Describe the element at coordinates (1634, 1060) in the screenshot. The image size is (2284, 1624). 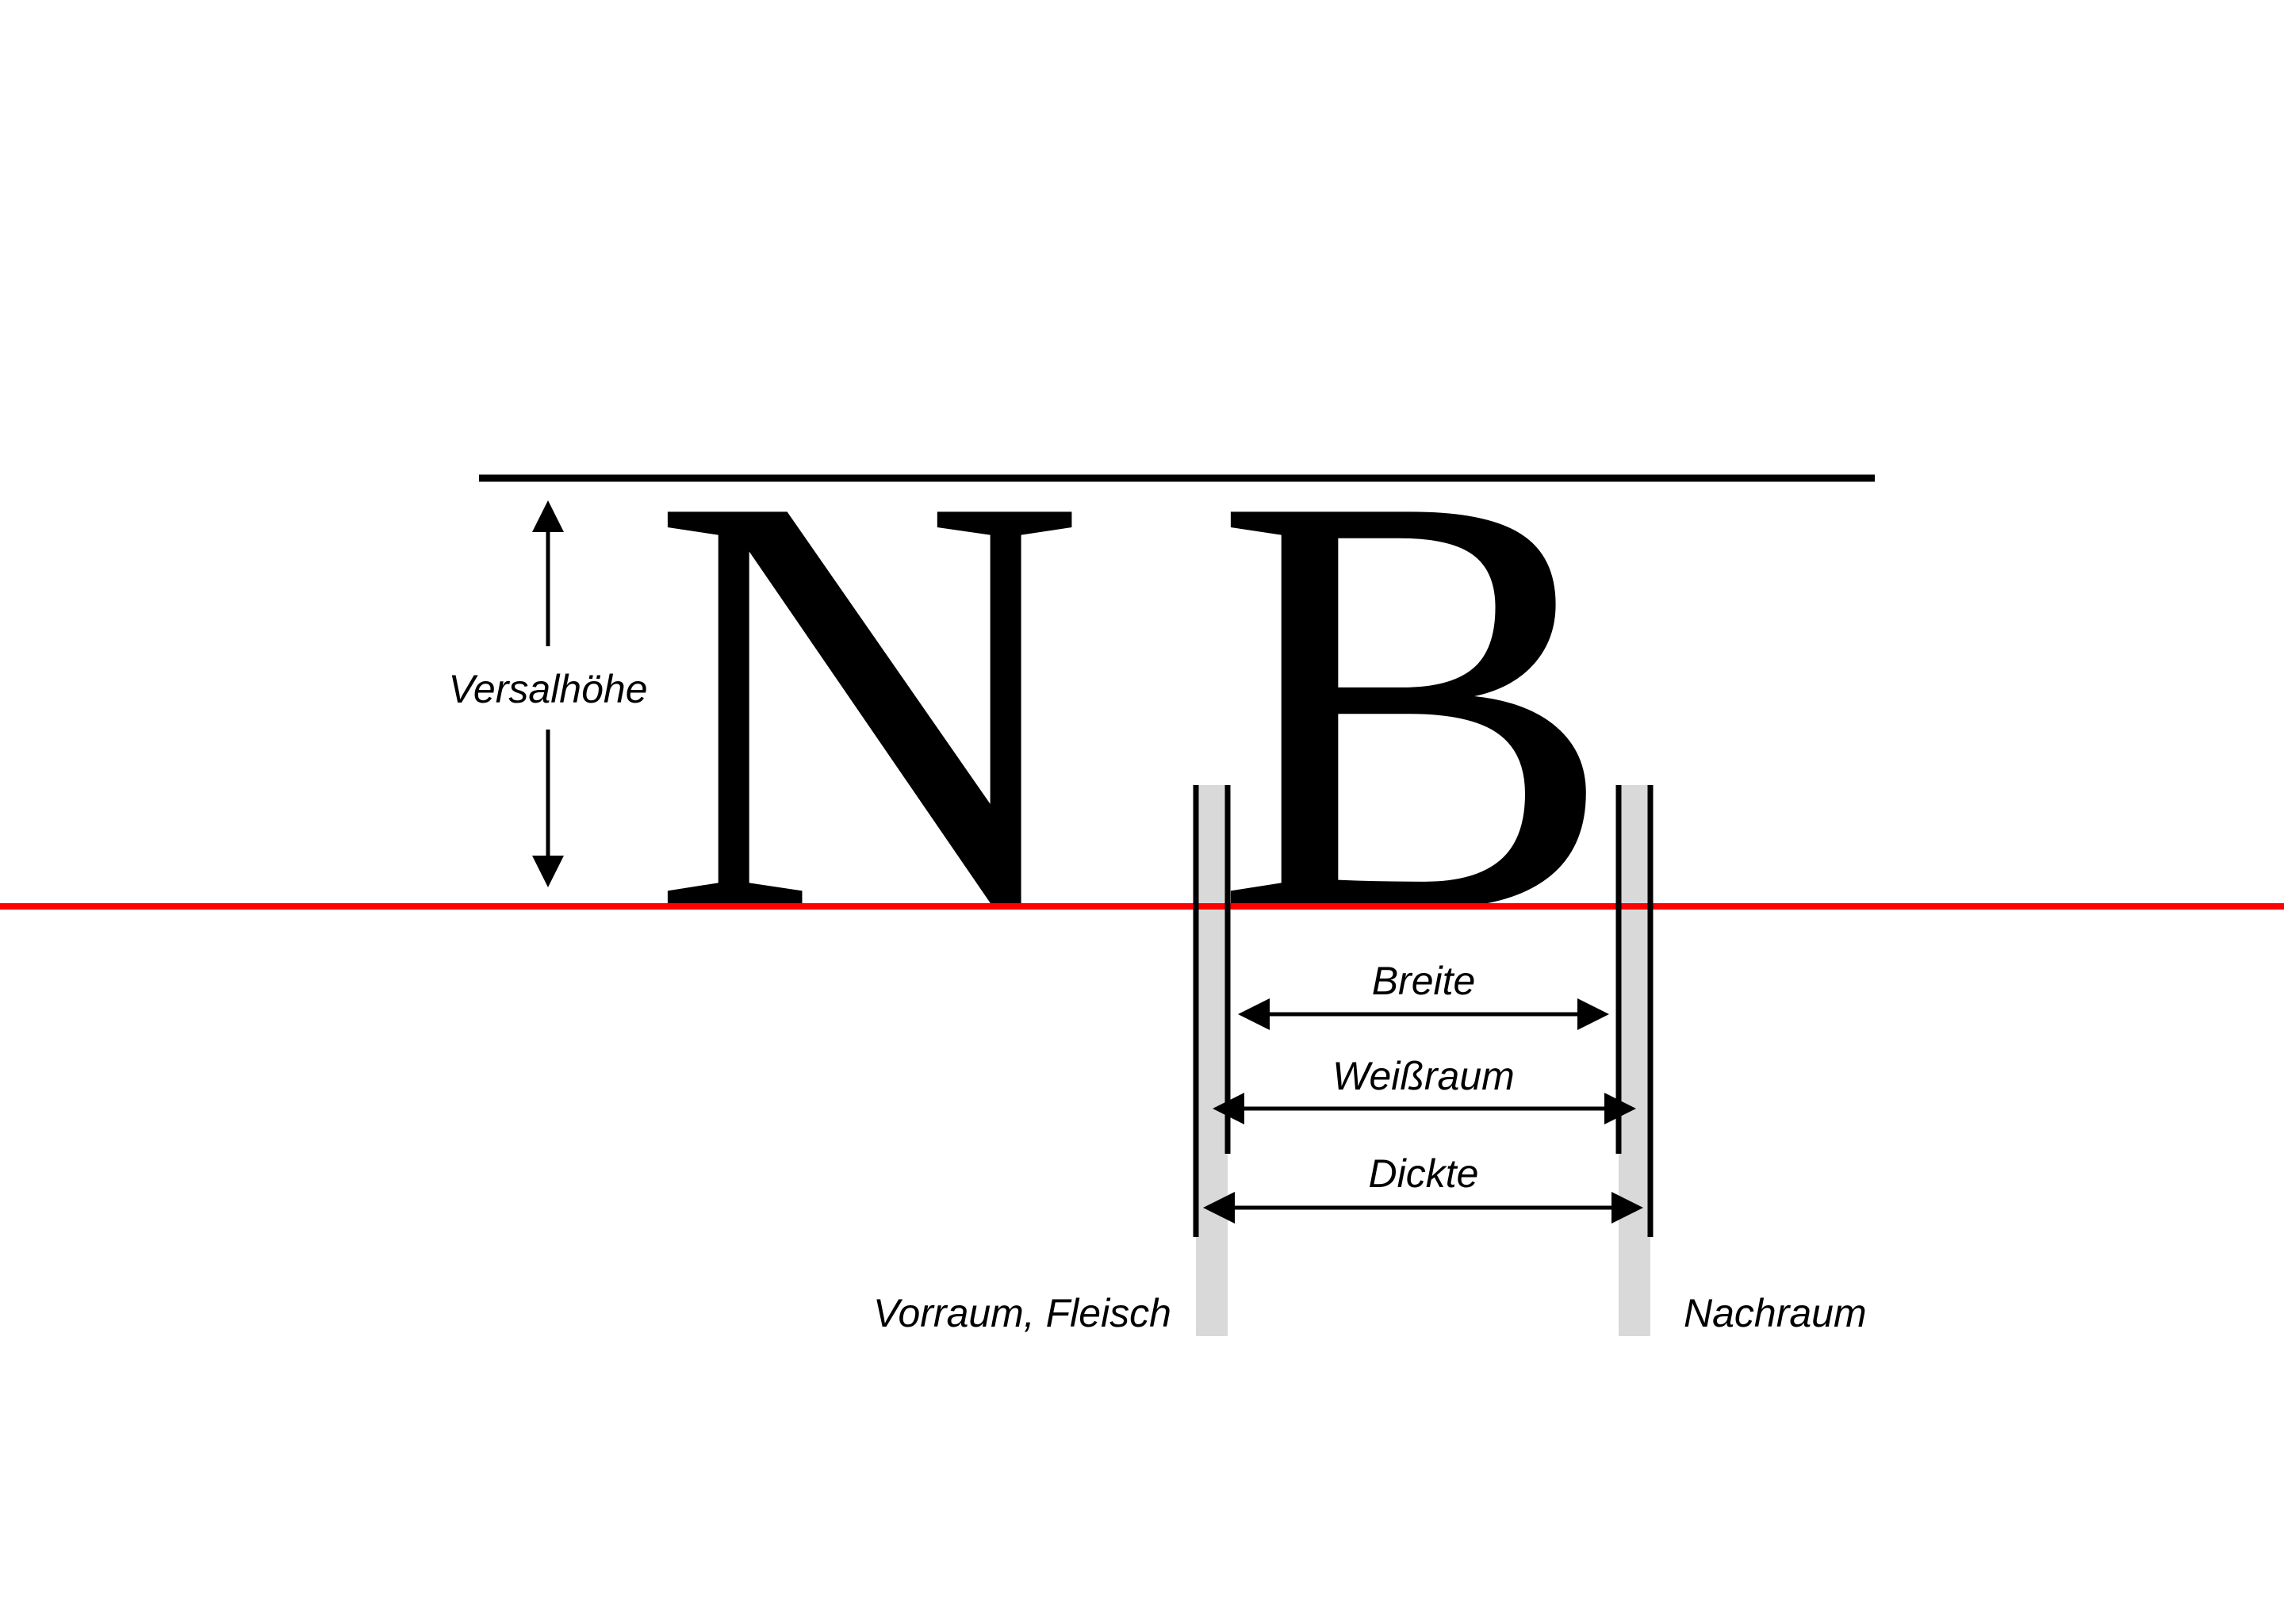
I see `right-bearing-band` at that location.